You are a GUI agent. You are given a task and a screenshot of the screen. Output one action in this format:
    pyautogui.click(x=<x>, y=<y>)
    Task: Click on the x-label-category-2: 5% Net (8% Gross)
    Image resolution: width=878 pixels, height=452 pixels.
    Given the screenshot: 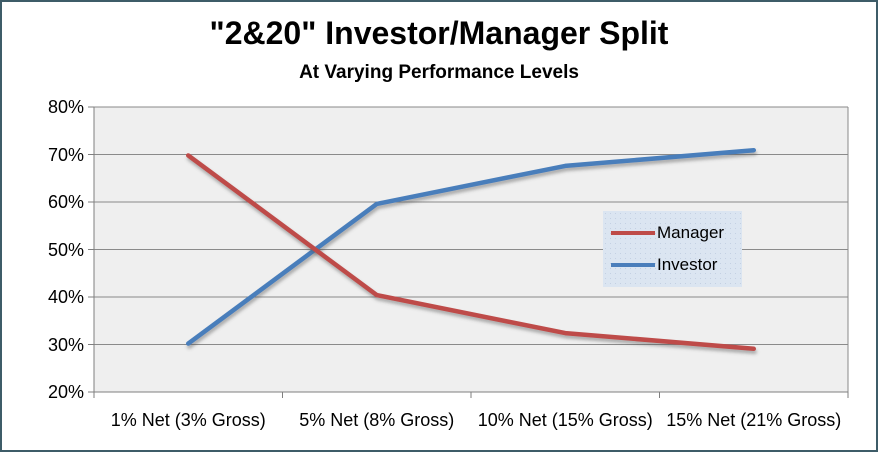 What is the action you would take?
    pyautogui.click(x=377, y=420)
    